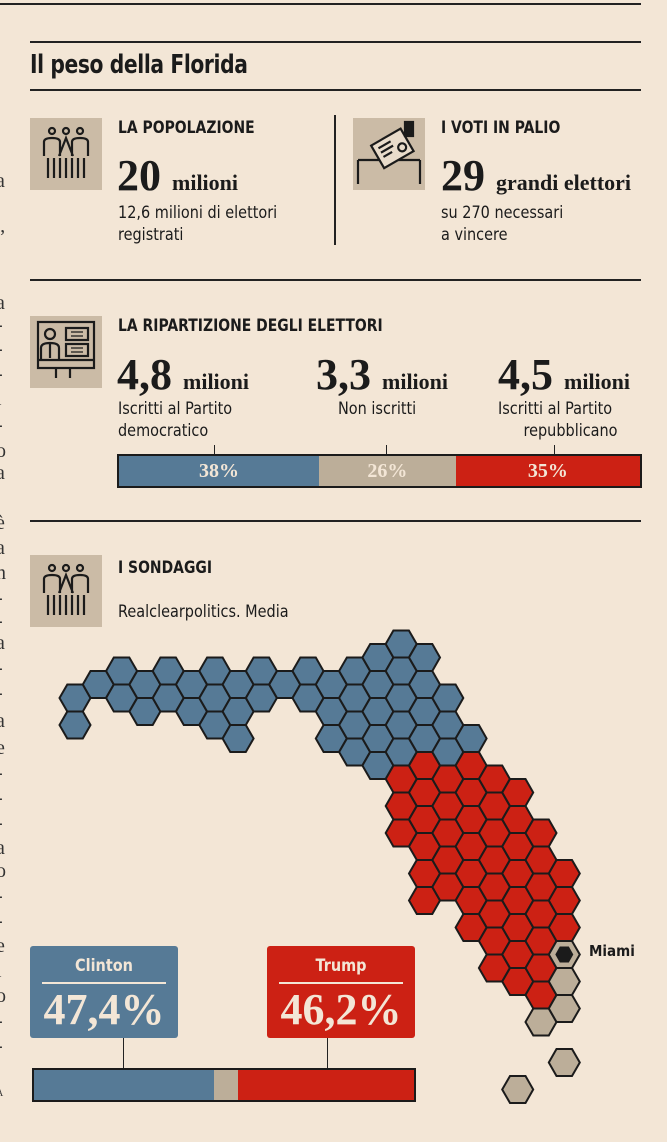 The width and height of the screenshot is (667, 1142). I want to click on polls-source: Realclearpolitics. Media, so click(203, 612).